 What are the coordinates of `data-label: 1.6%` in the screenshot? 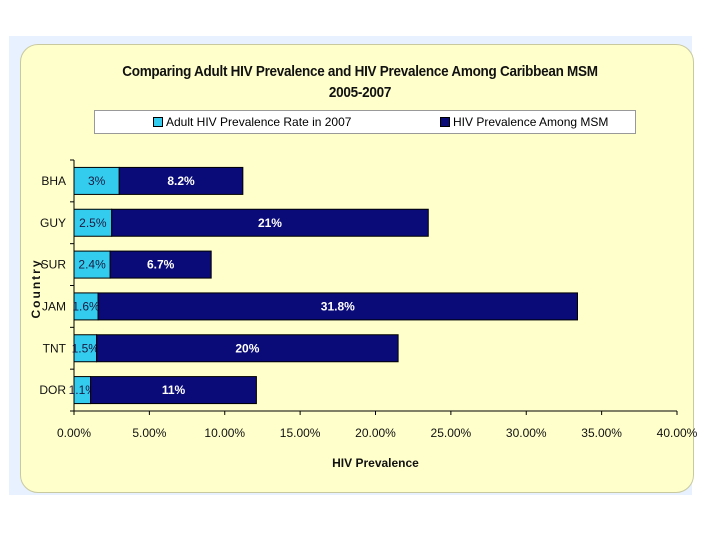 It's located at (86, 306).